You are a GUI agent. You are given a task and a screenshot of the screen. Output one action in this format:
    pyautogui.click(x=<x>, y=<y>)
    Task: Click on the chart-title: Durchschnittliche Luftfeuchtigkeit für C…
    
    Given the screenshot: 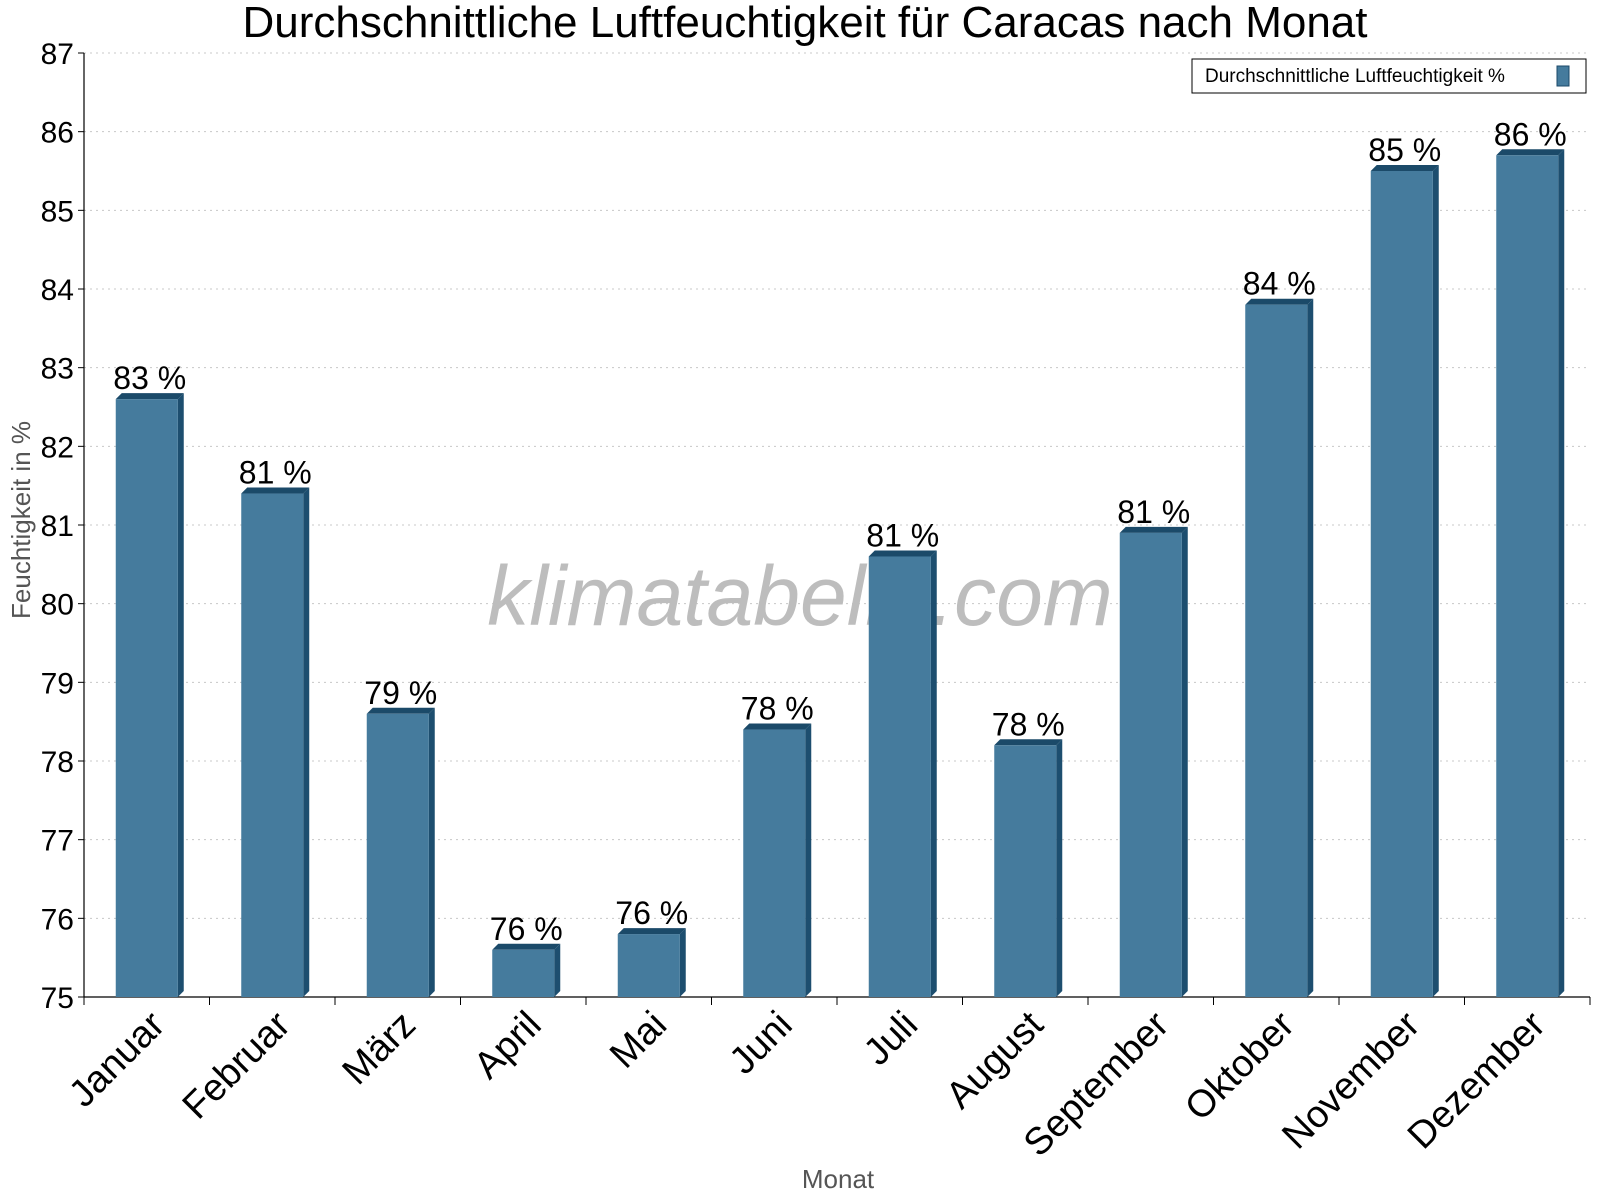 What is the action you would take?
    pyautogui.click(x=804, y=23)
    